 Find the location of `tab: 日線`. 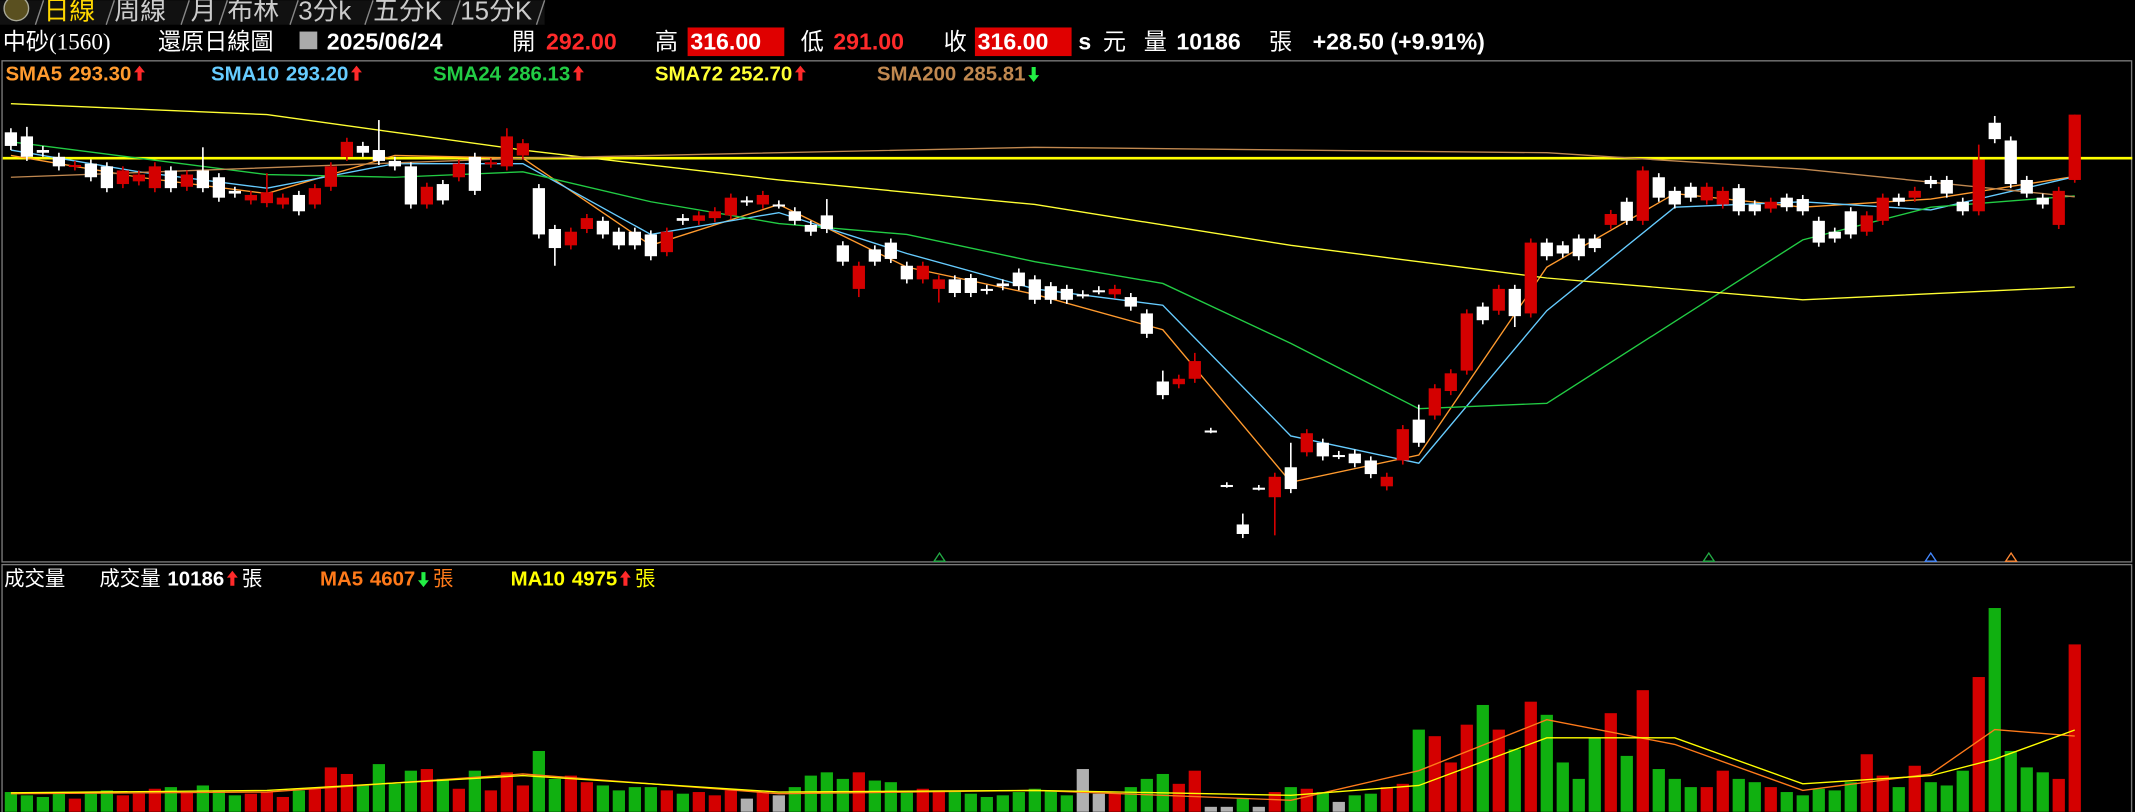

tab: 日線 is located at coordinates (70, 12).